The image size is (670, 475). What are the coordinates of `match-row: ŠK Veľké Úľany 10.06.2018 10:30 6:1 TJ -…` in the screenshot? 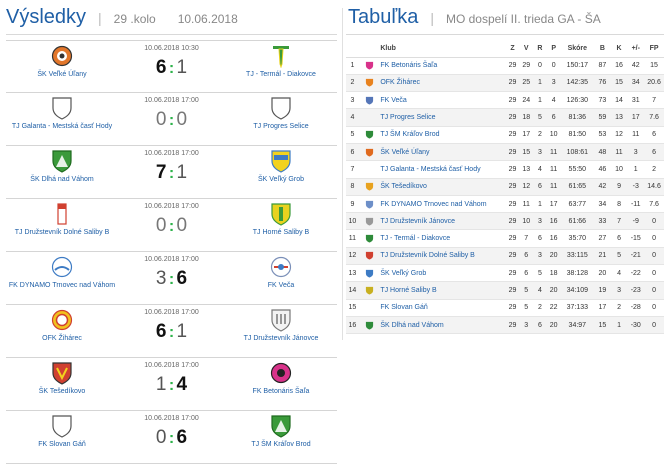 It's located at (171, 66).